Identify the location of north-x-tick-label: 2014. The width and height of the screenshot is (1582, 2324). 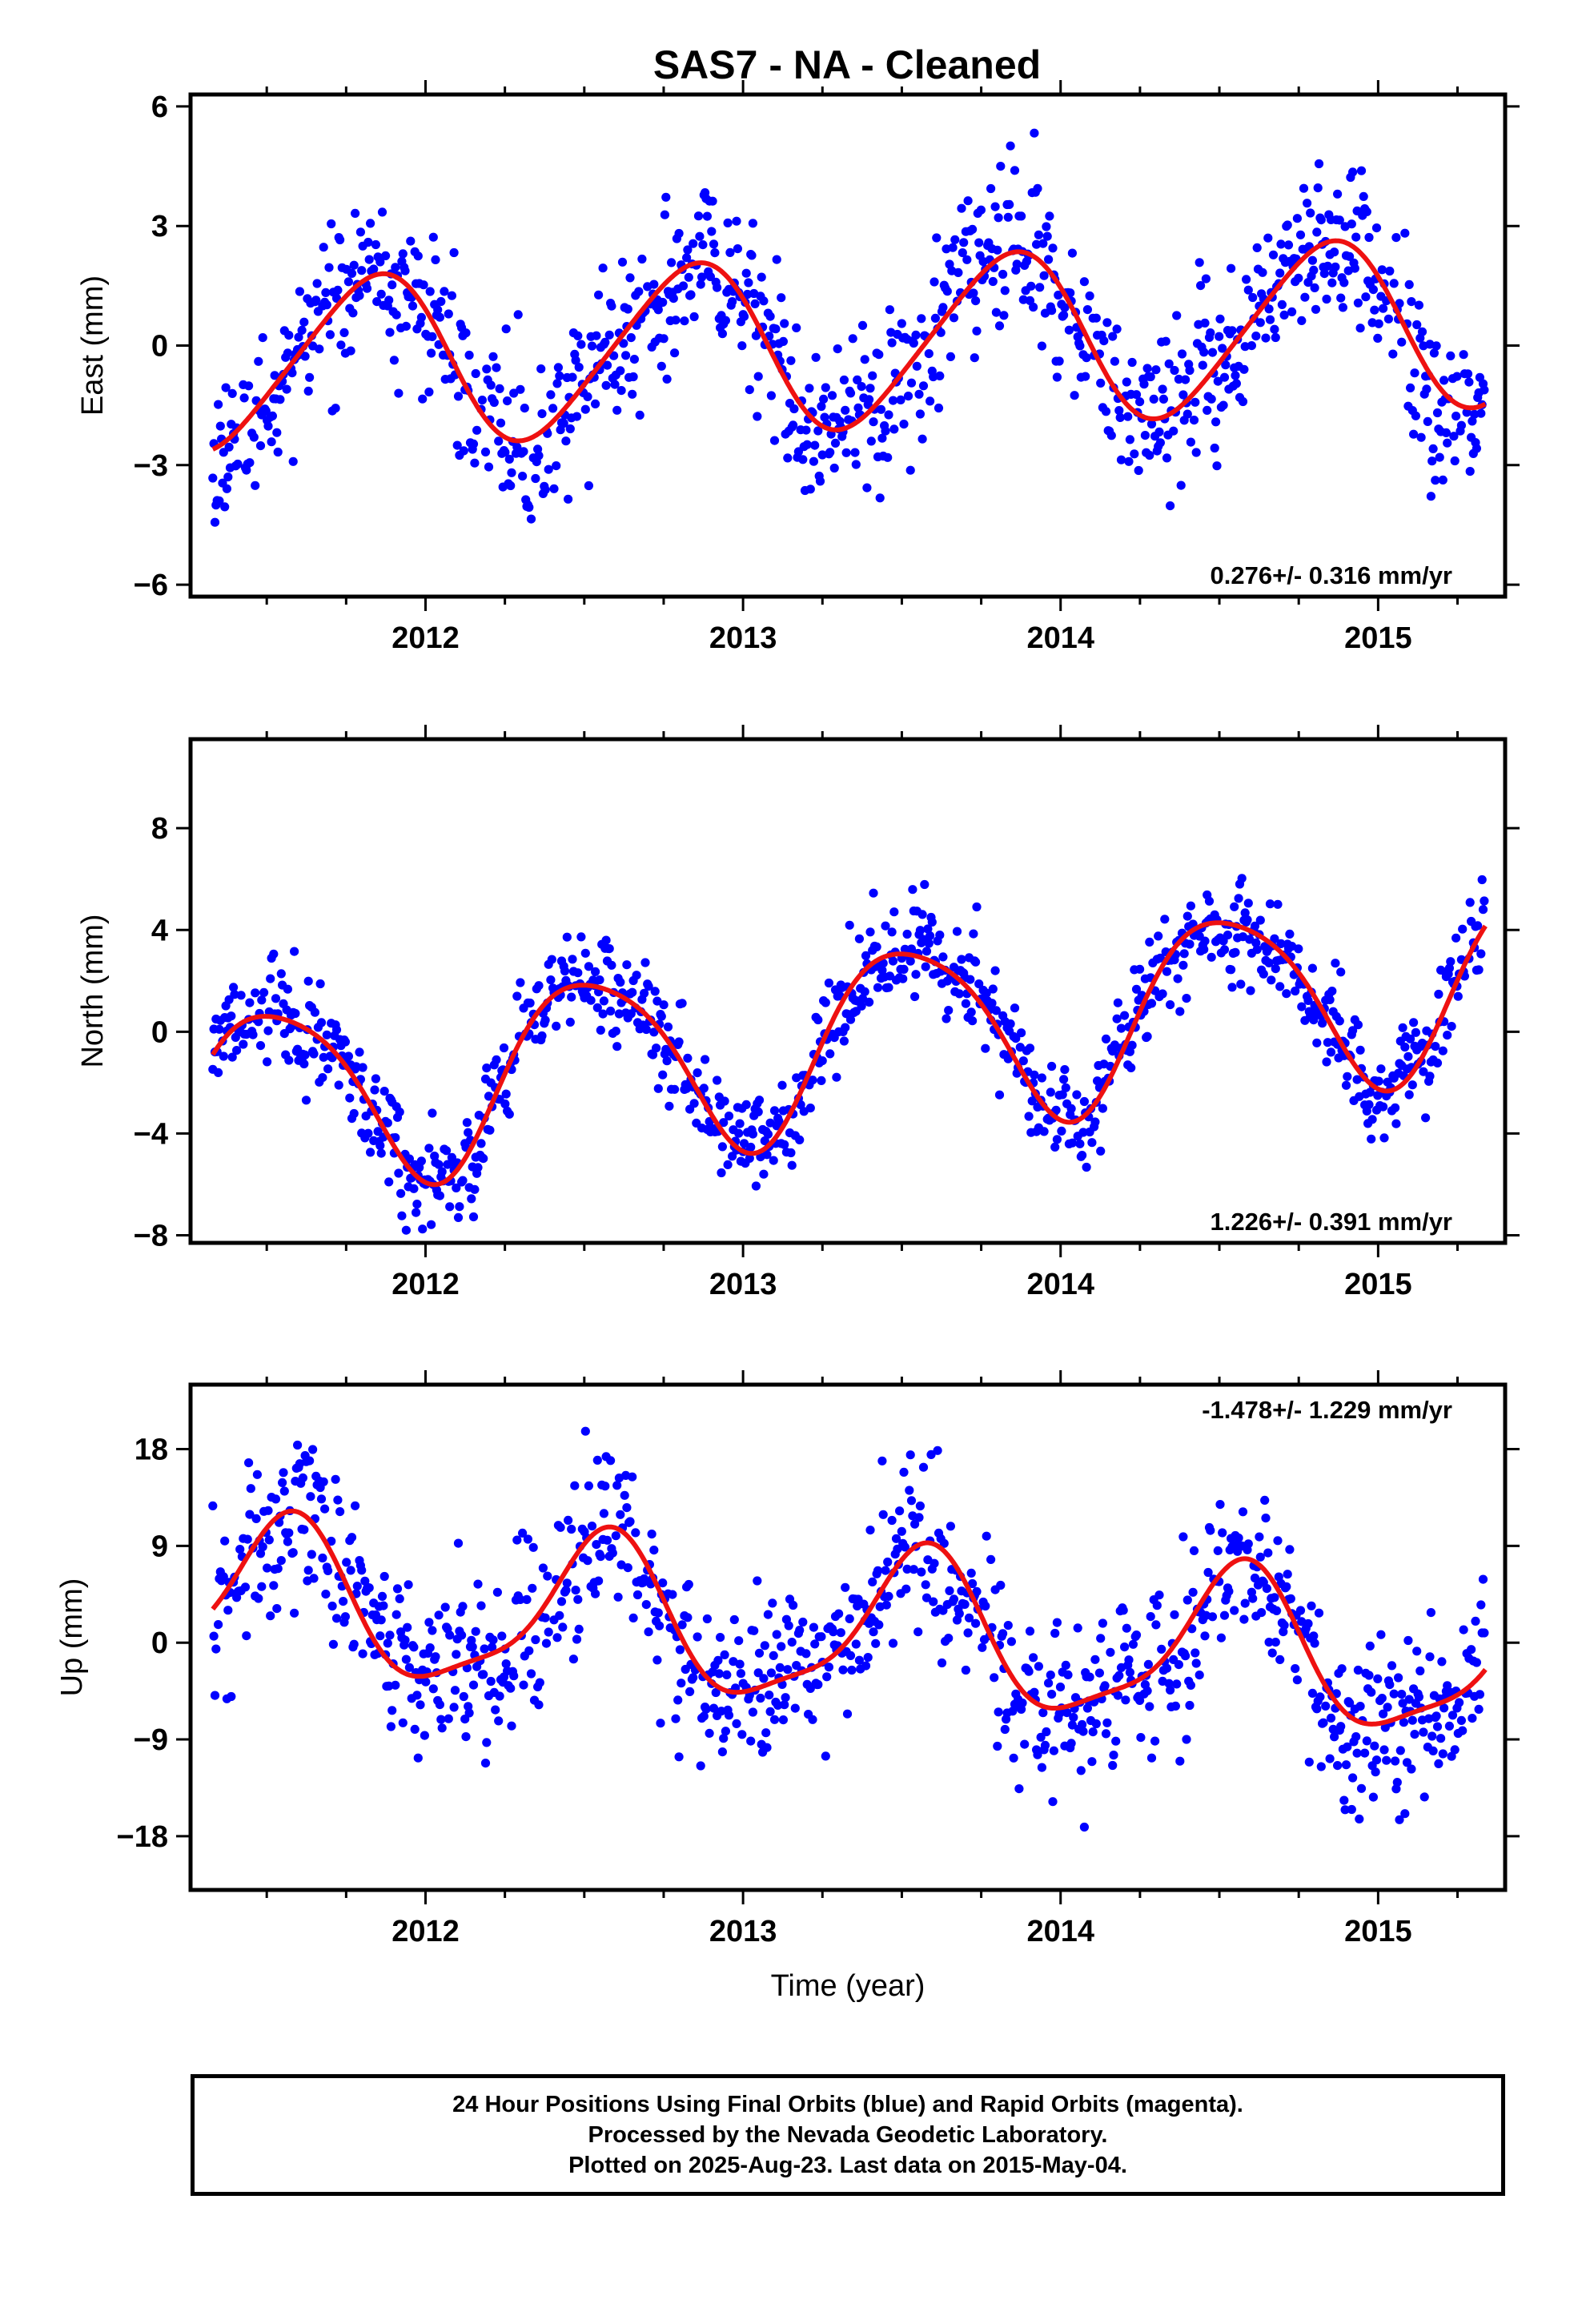
(1060, 1284).